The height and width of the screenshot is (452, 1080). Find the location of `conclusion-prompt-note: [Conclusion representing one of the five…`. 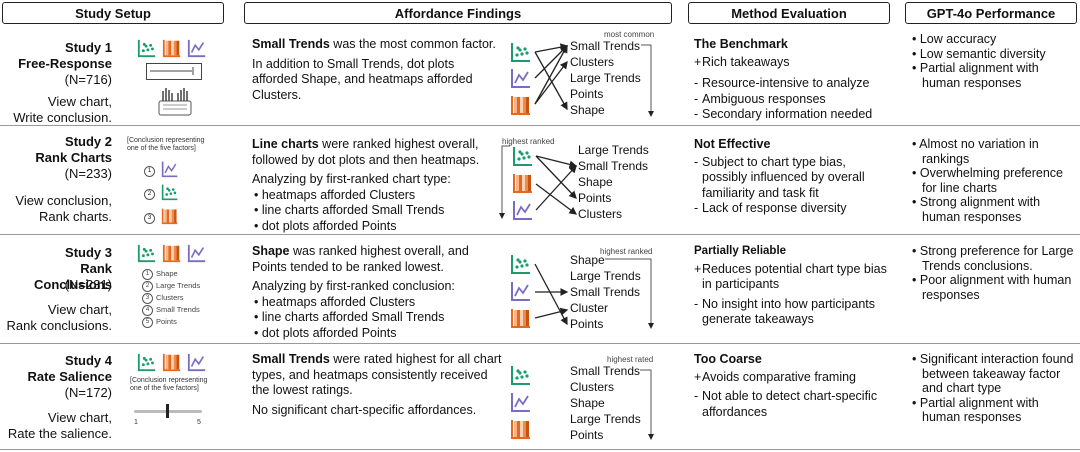

conclusion-prompt-note: [Conclusion representing one of the five… is located at coordinates (169, 384).